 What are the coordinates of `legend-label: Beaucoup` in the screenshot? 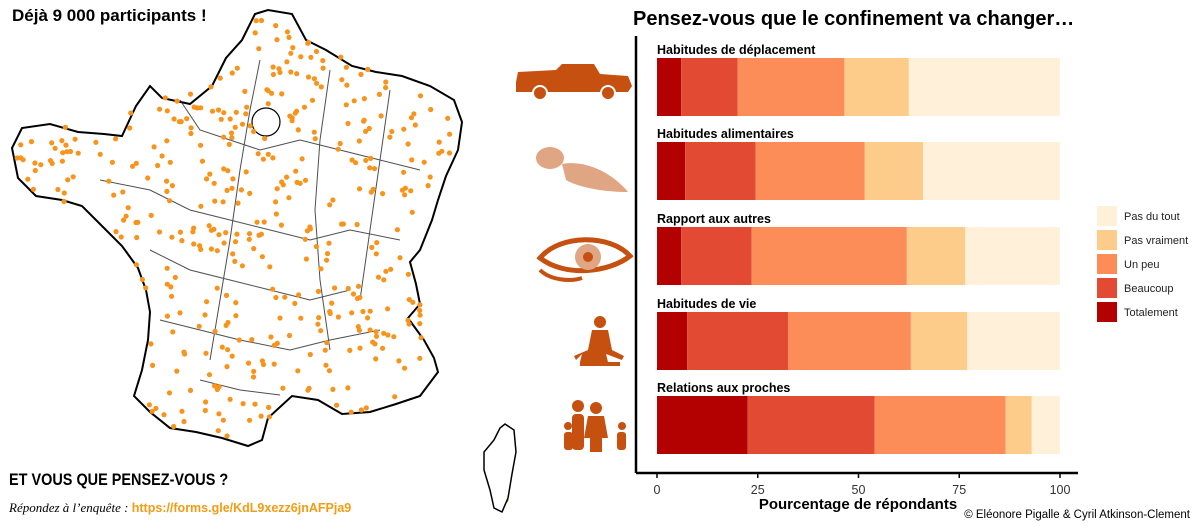 It's located at (1149, 289).